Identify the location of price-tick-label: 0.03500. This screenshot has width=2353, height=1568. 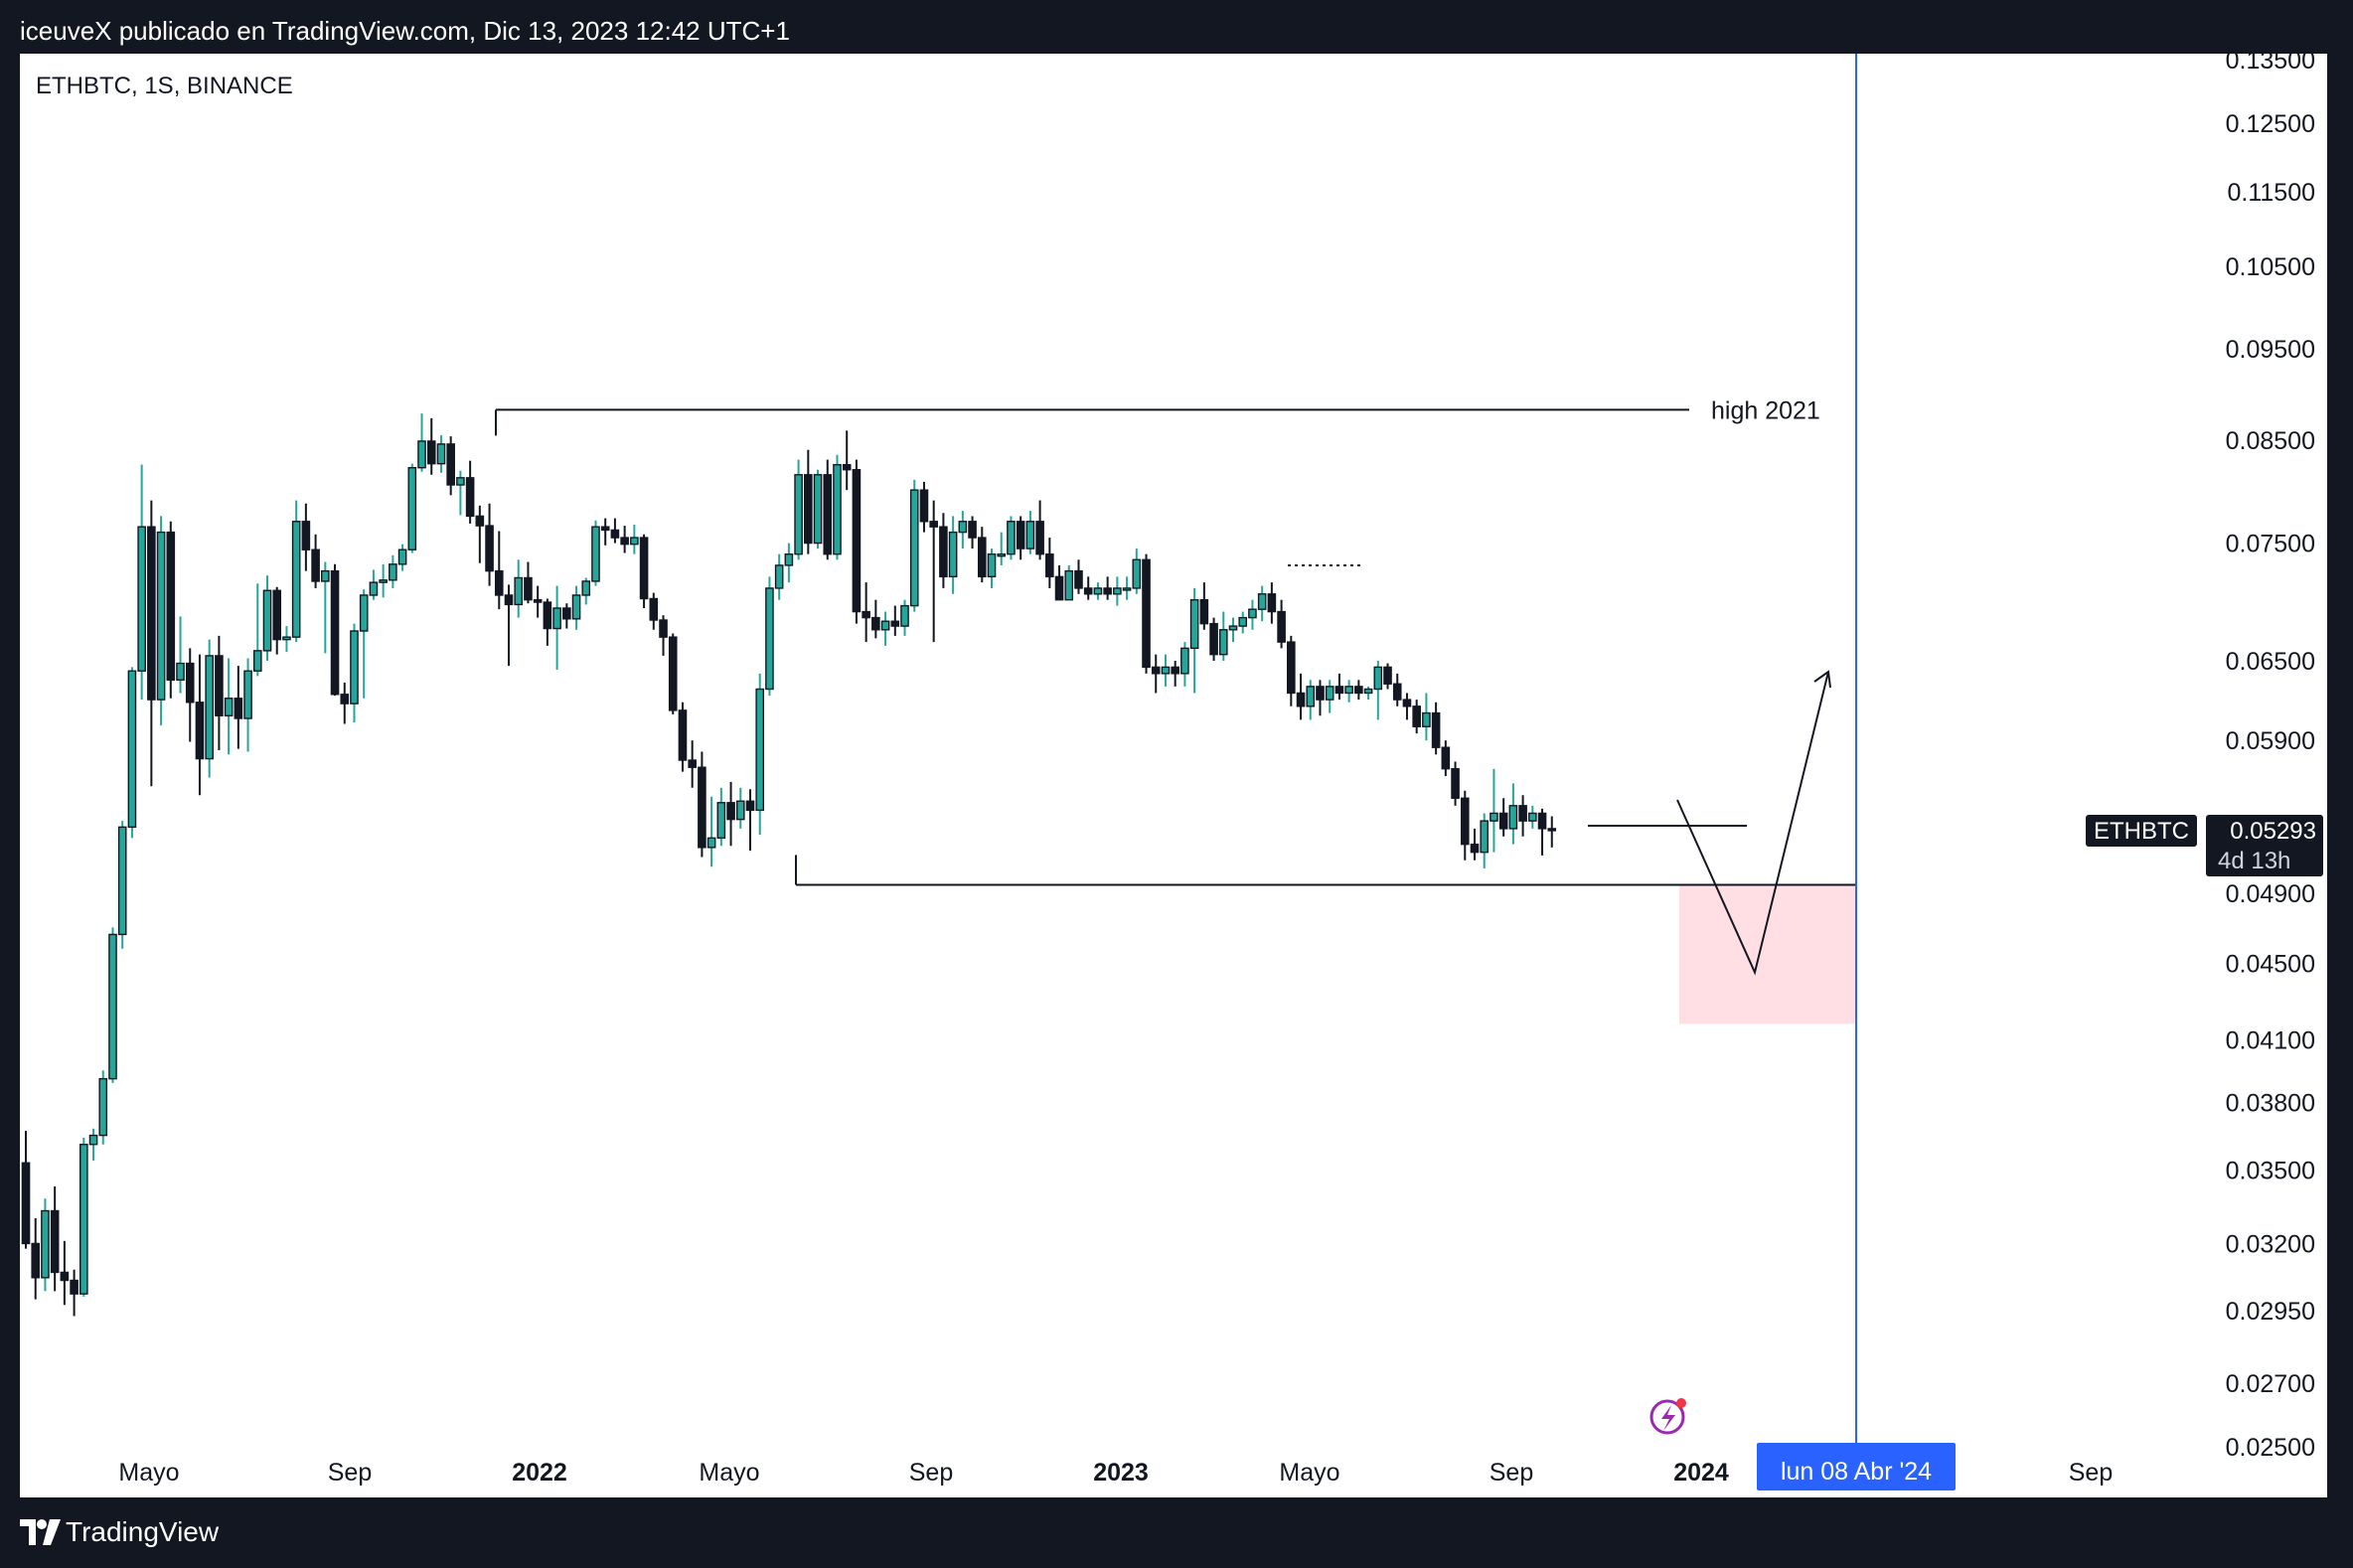
(2270, 1171).